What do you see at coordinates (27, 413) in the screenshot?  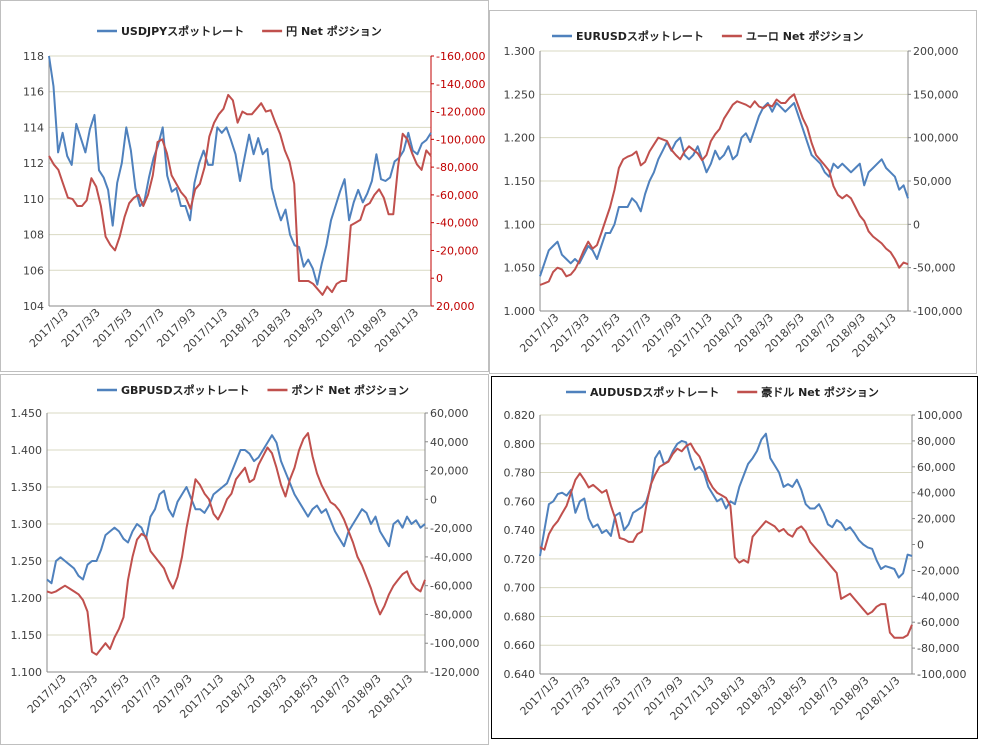 I see `left-tick-label: 1.450` at bounding box center [27, 413].